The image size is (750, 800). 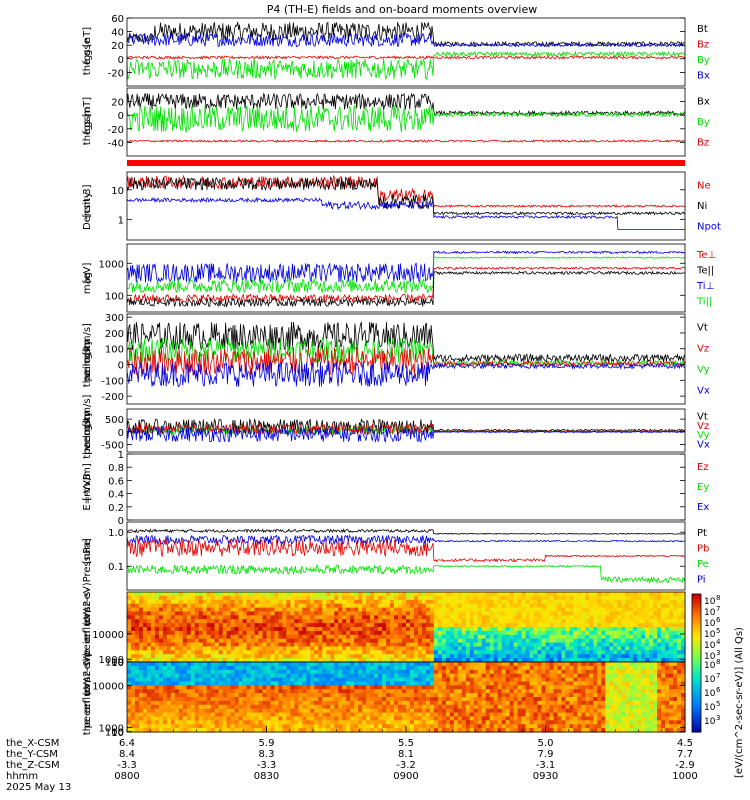 I want to click on y-tick-label: 20, so click(x=117, y=103).